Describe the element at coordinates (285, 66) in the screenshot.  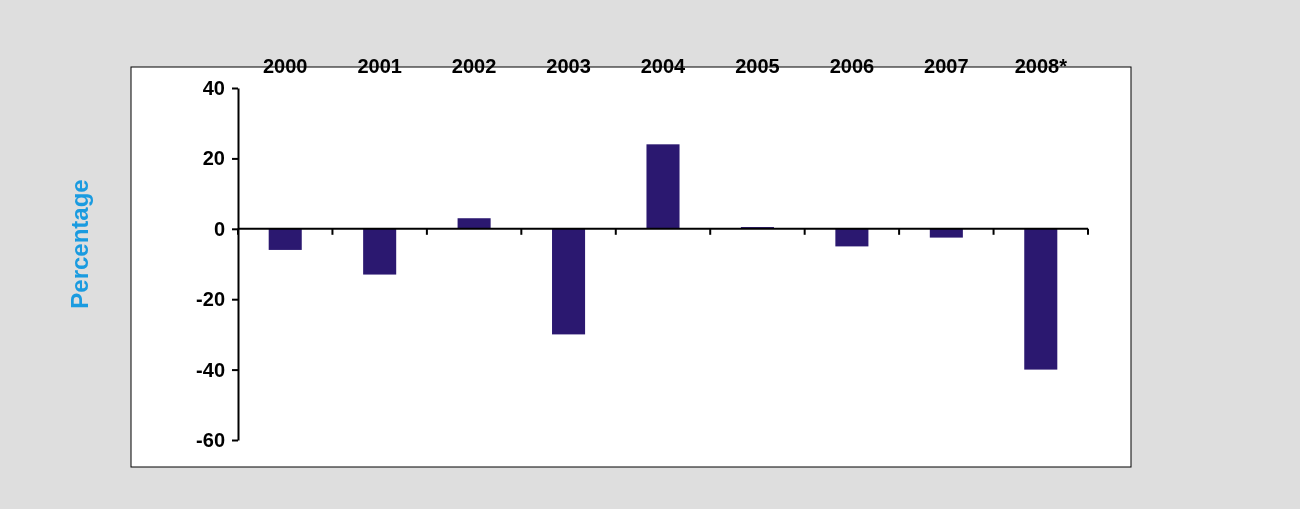
I see `x-tick-label: 2000` at that location.